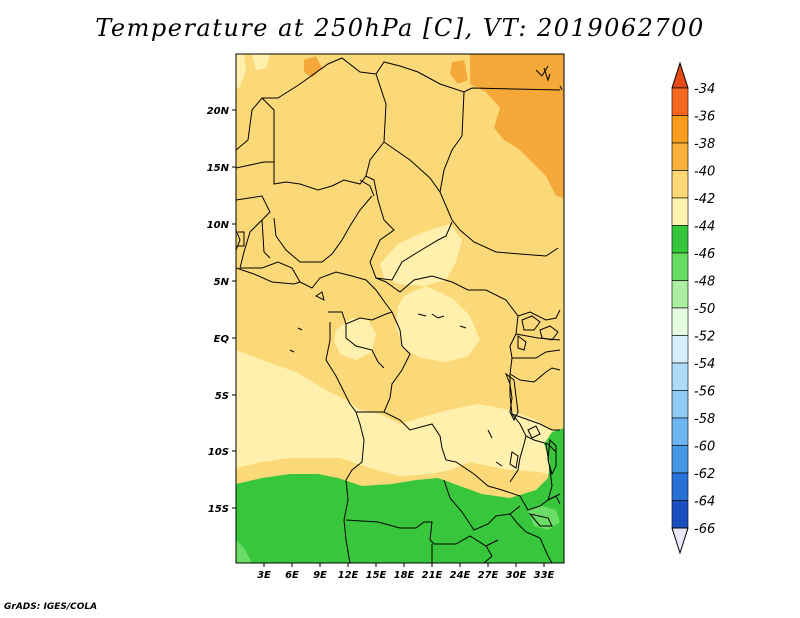 The height and width of the screenshot is (618, 800). Describe the element at coordinates (222, 339) in the screenshot. I see `y-tick-label: EQ` at that location.